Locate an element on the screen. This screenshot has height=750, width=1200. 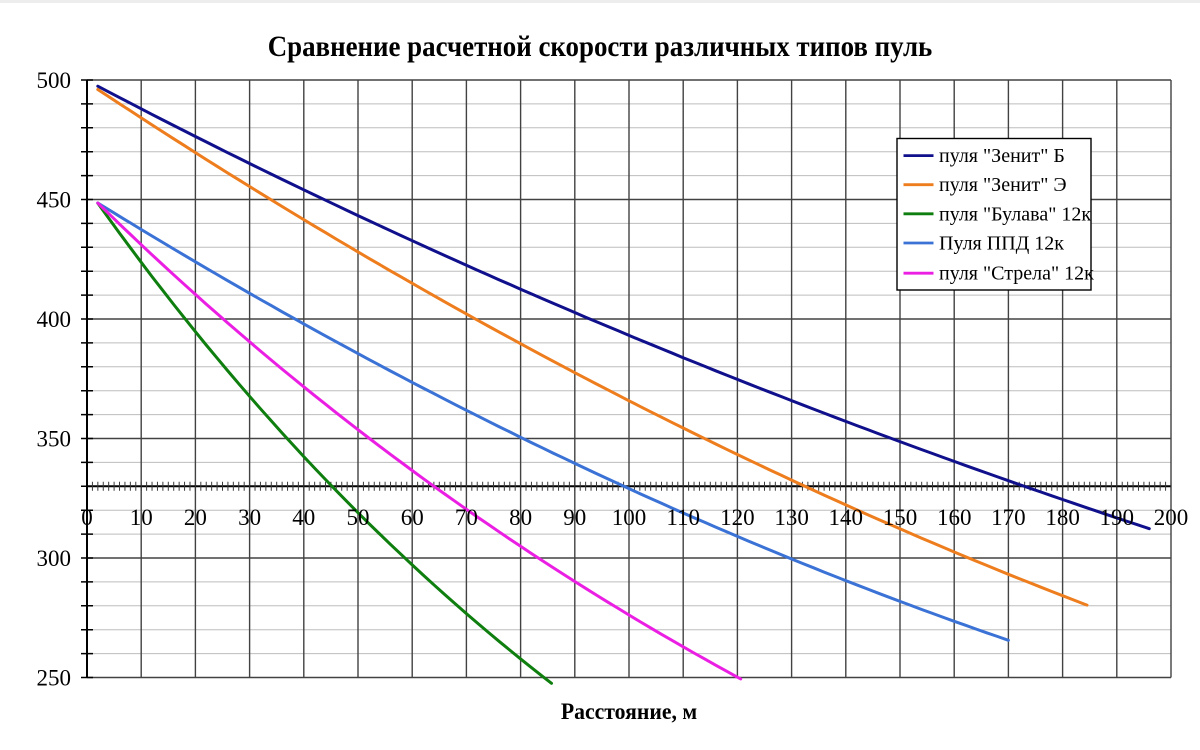
svg-text: пуля "Зенит" Б is located at coordinates (1002, 156).